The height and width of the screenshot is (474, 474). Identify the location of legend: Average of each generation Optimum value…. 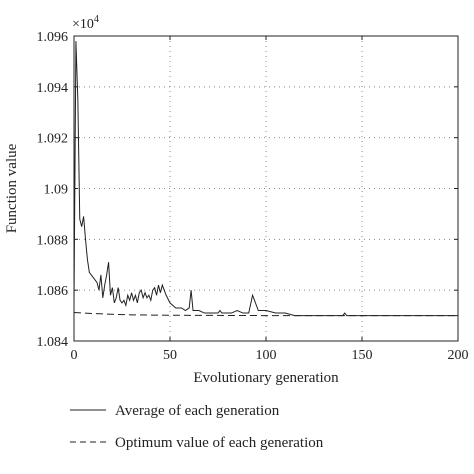
(197, 427).